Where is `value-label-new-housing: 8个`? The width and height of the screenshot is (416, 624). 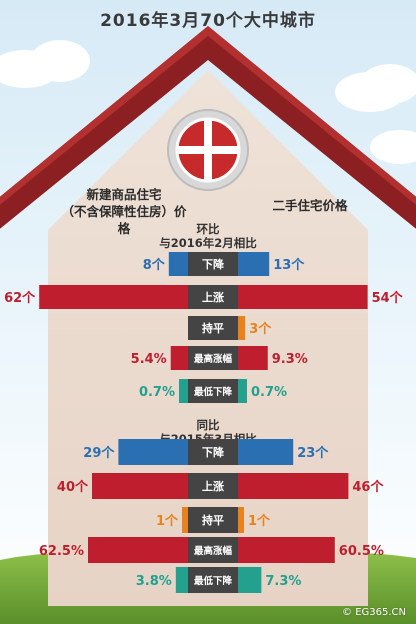
value-label-new-housing: 8个 is located at coordinates (154, 265).